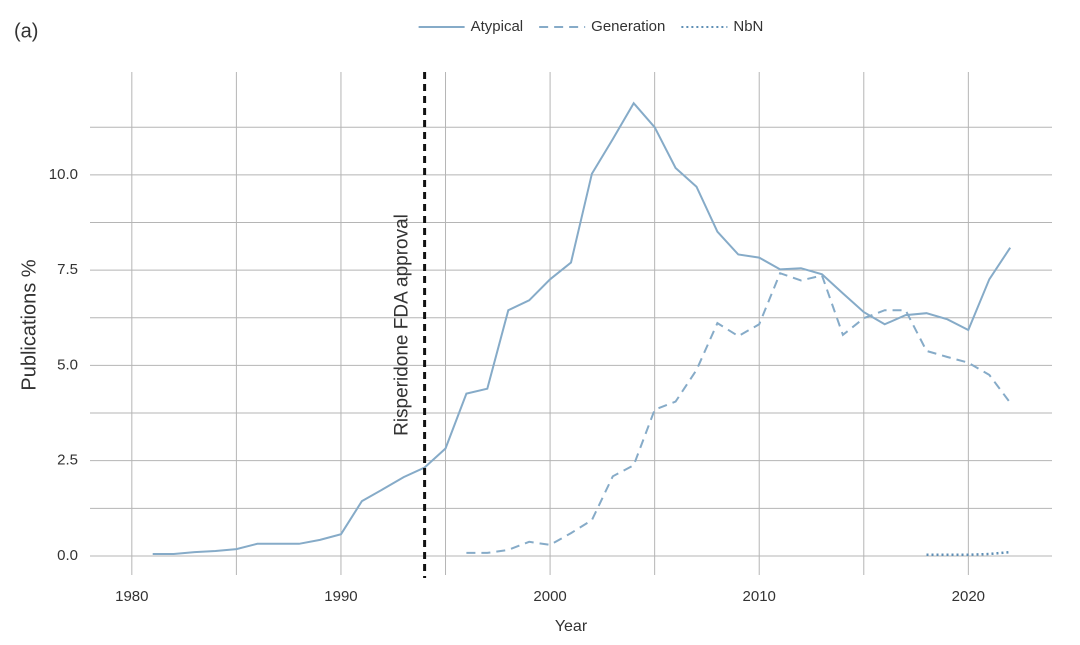 The height and width of the screenshot is (645, 1080). I want to click on y-tick-label: 2.5, so click(67, 460).